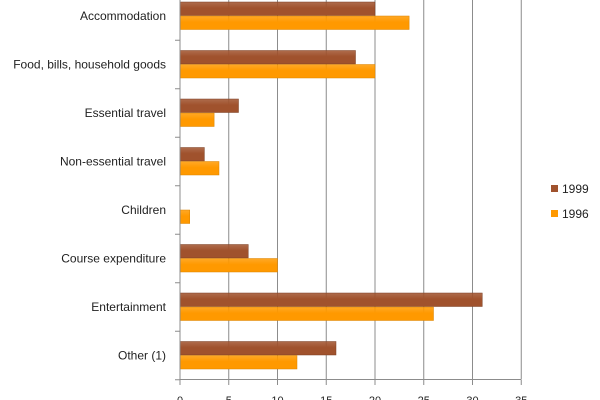 The height and width of the screenshot is (400, 600). Describe the element at coordinates (575, 214) in the screenshot. I see `legend-label-1996: 1996` at that location.